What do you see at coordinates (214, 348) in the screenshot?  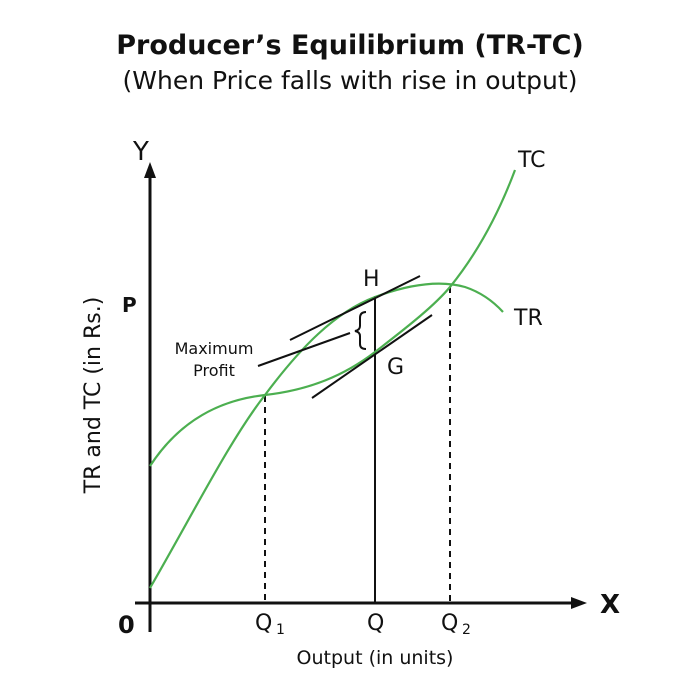 I see `max-profit-label-line1: Maximum` at bounding box center [214, 348].